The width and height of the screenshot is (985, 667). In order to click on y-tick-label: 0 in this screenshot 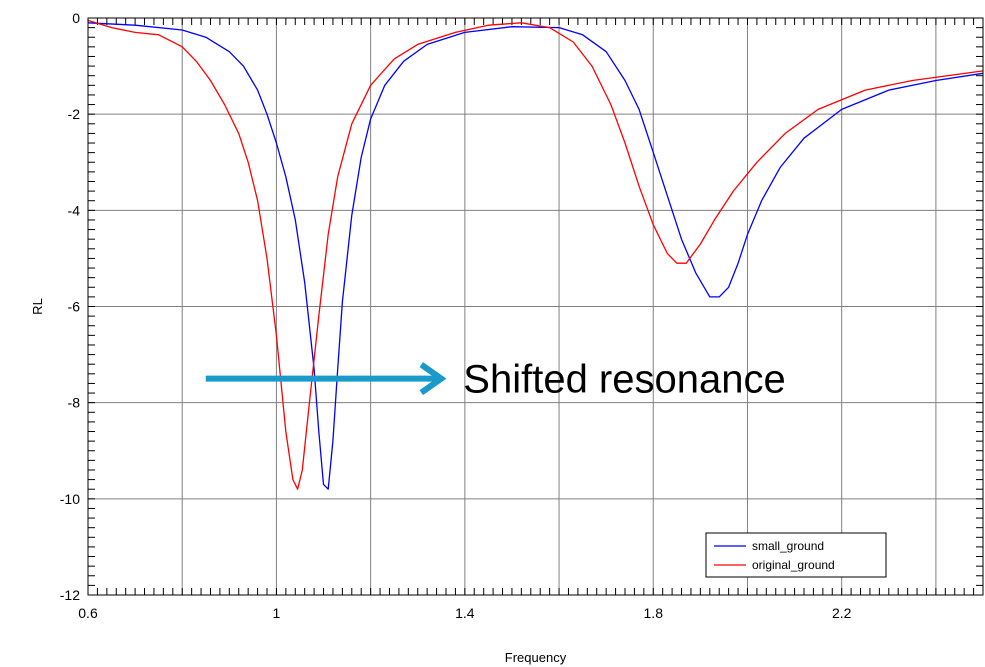, I will do `click(76, 18)`.